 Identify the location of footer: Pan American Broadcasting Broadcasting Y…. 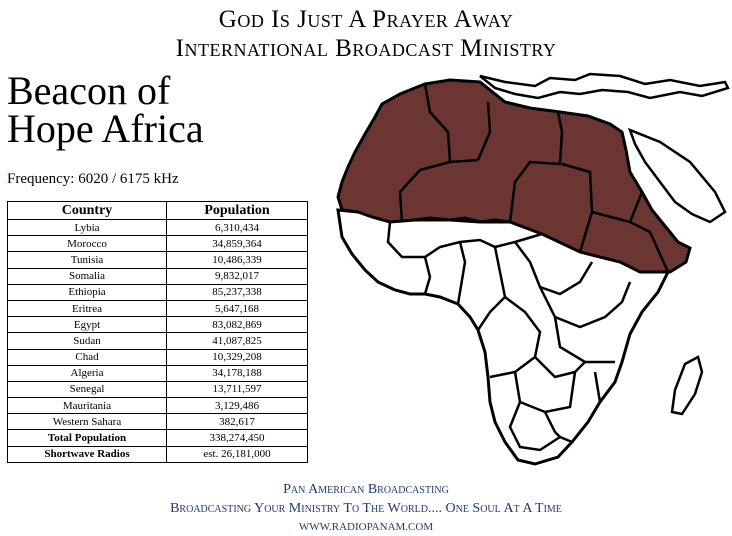
(366, 508).